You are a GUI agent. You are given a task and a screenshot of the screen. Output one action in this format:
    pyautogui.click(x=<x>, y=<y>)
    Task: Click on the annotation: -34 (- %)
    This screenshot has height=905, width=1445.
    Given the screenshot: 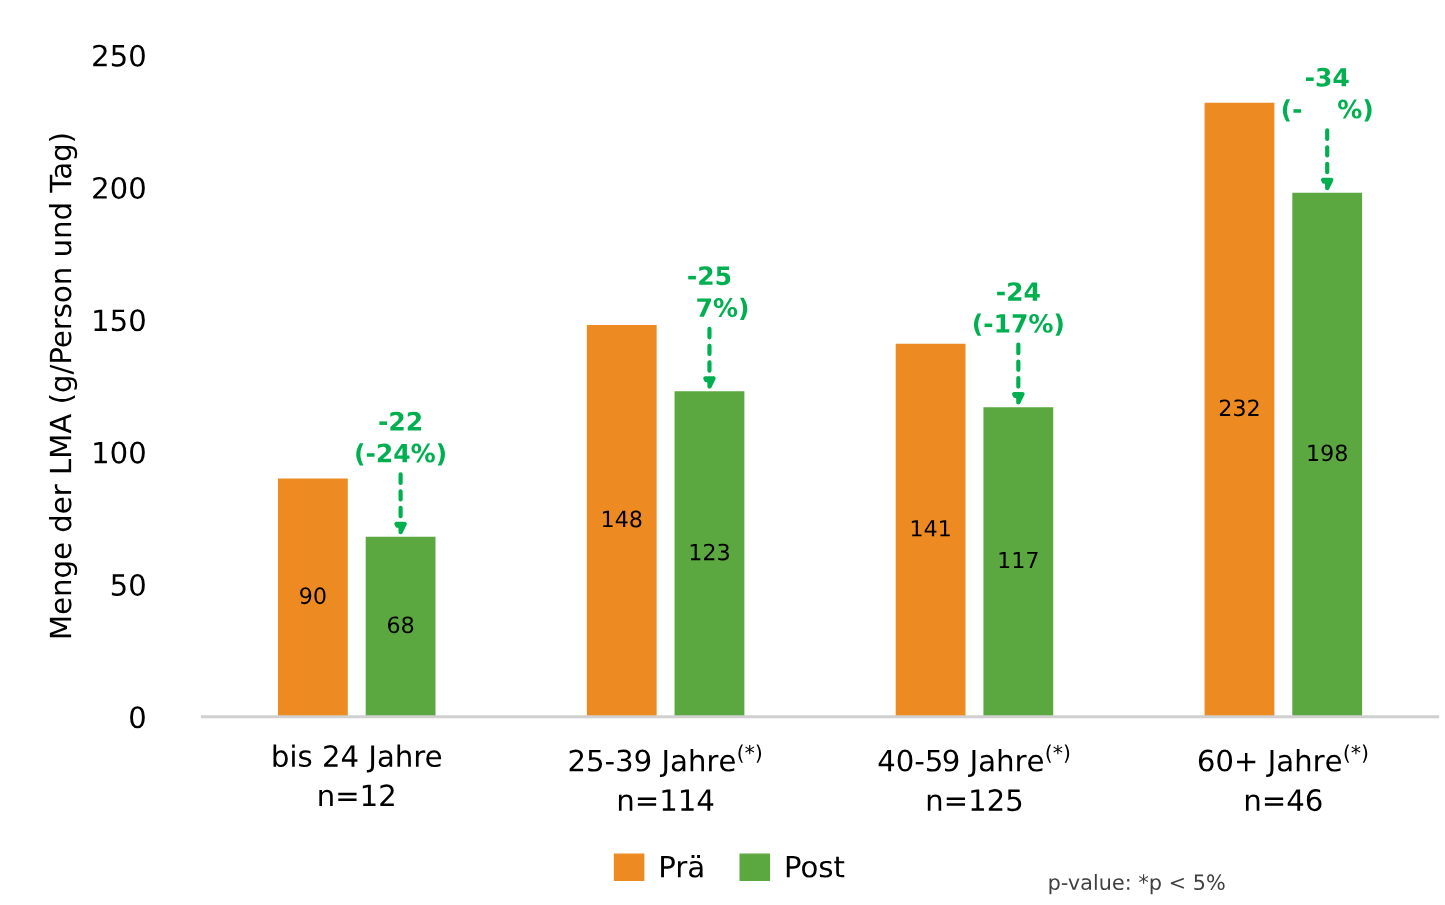 What is the action you would take?
    pyautogui.click(x=1327, y=94)
    